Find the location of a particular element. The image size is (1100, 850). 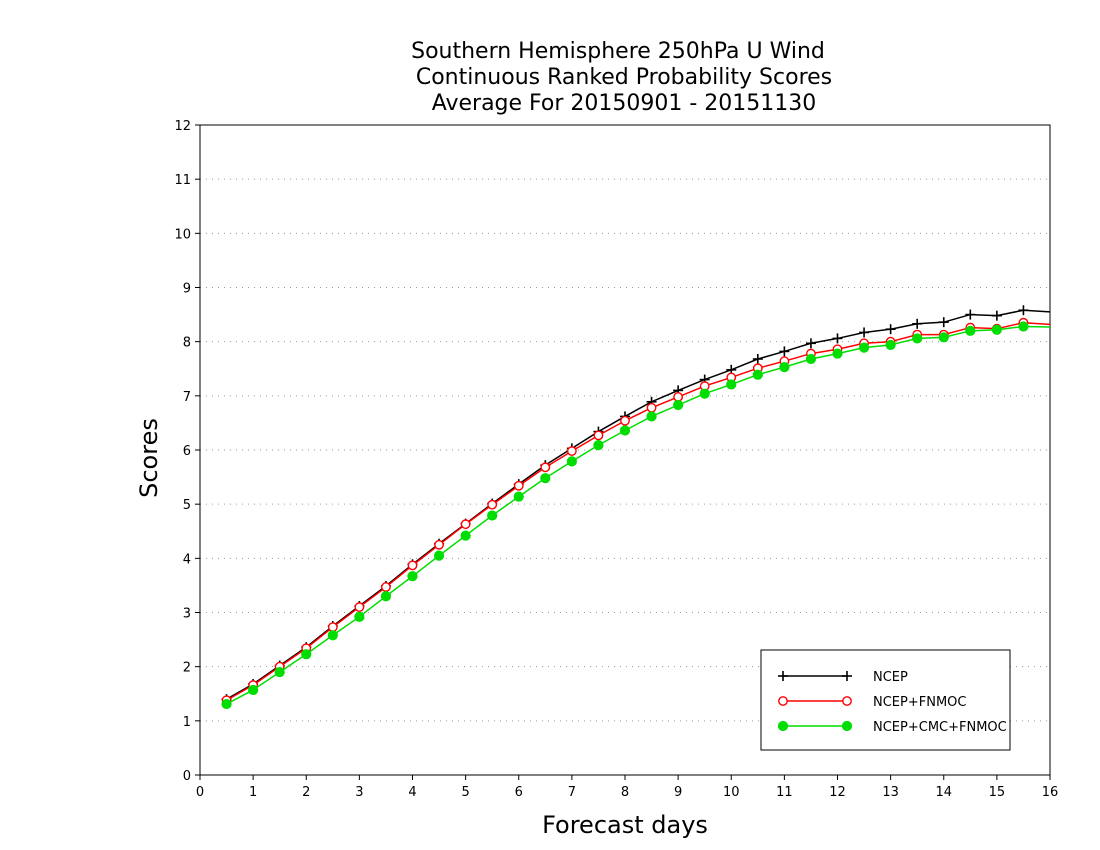

y-tick-label-12: 12 is located at coordinates (182, 126).